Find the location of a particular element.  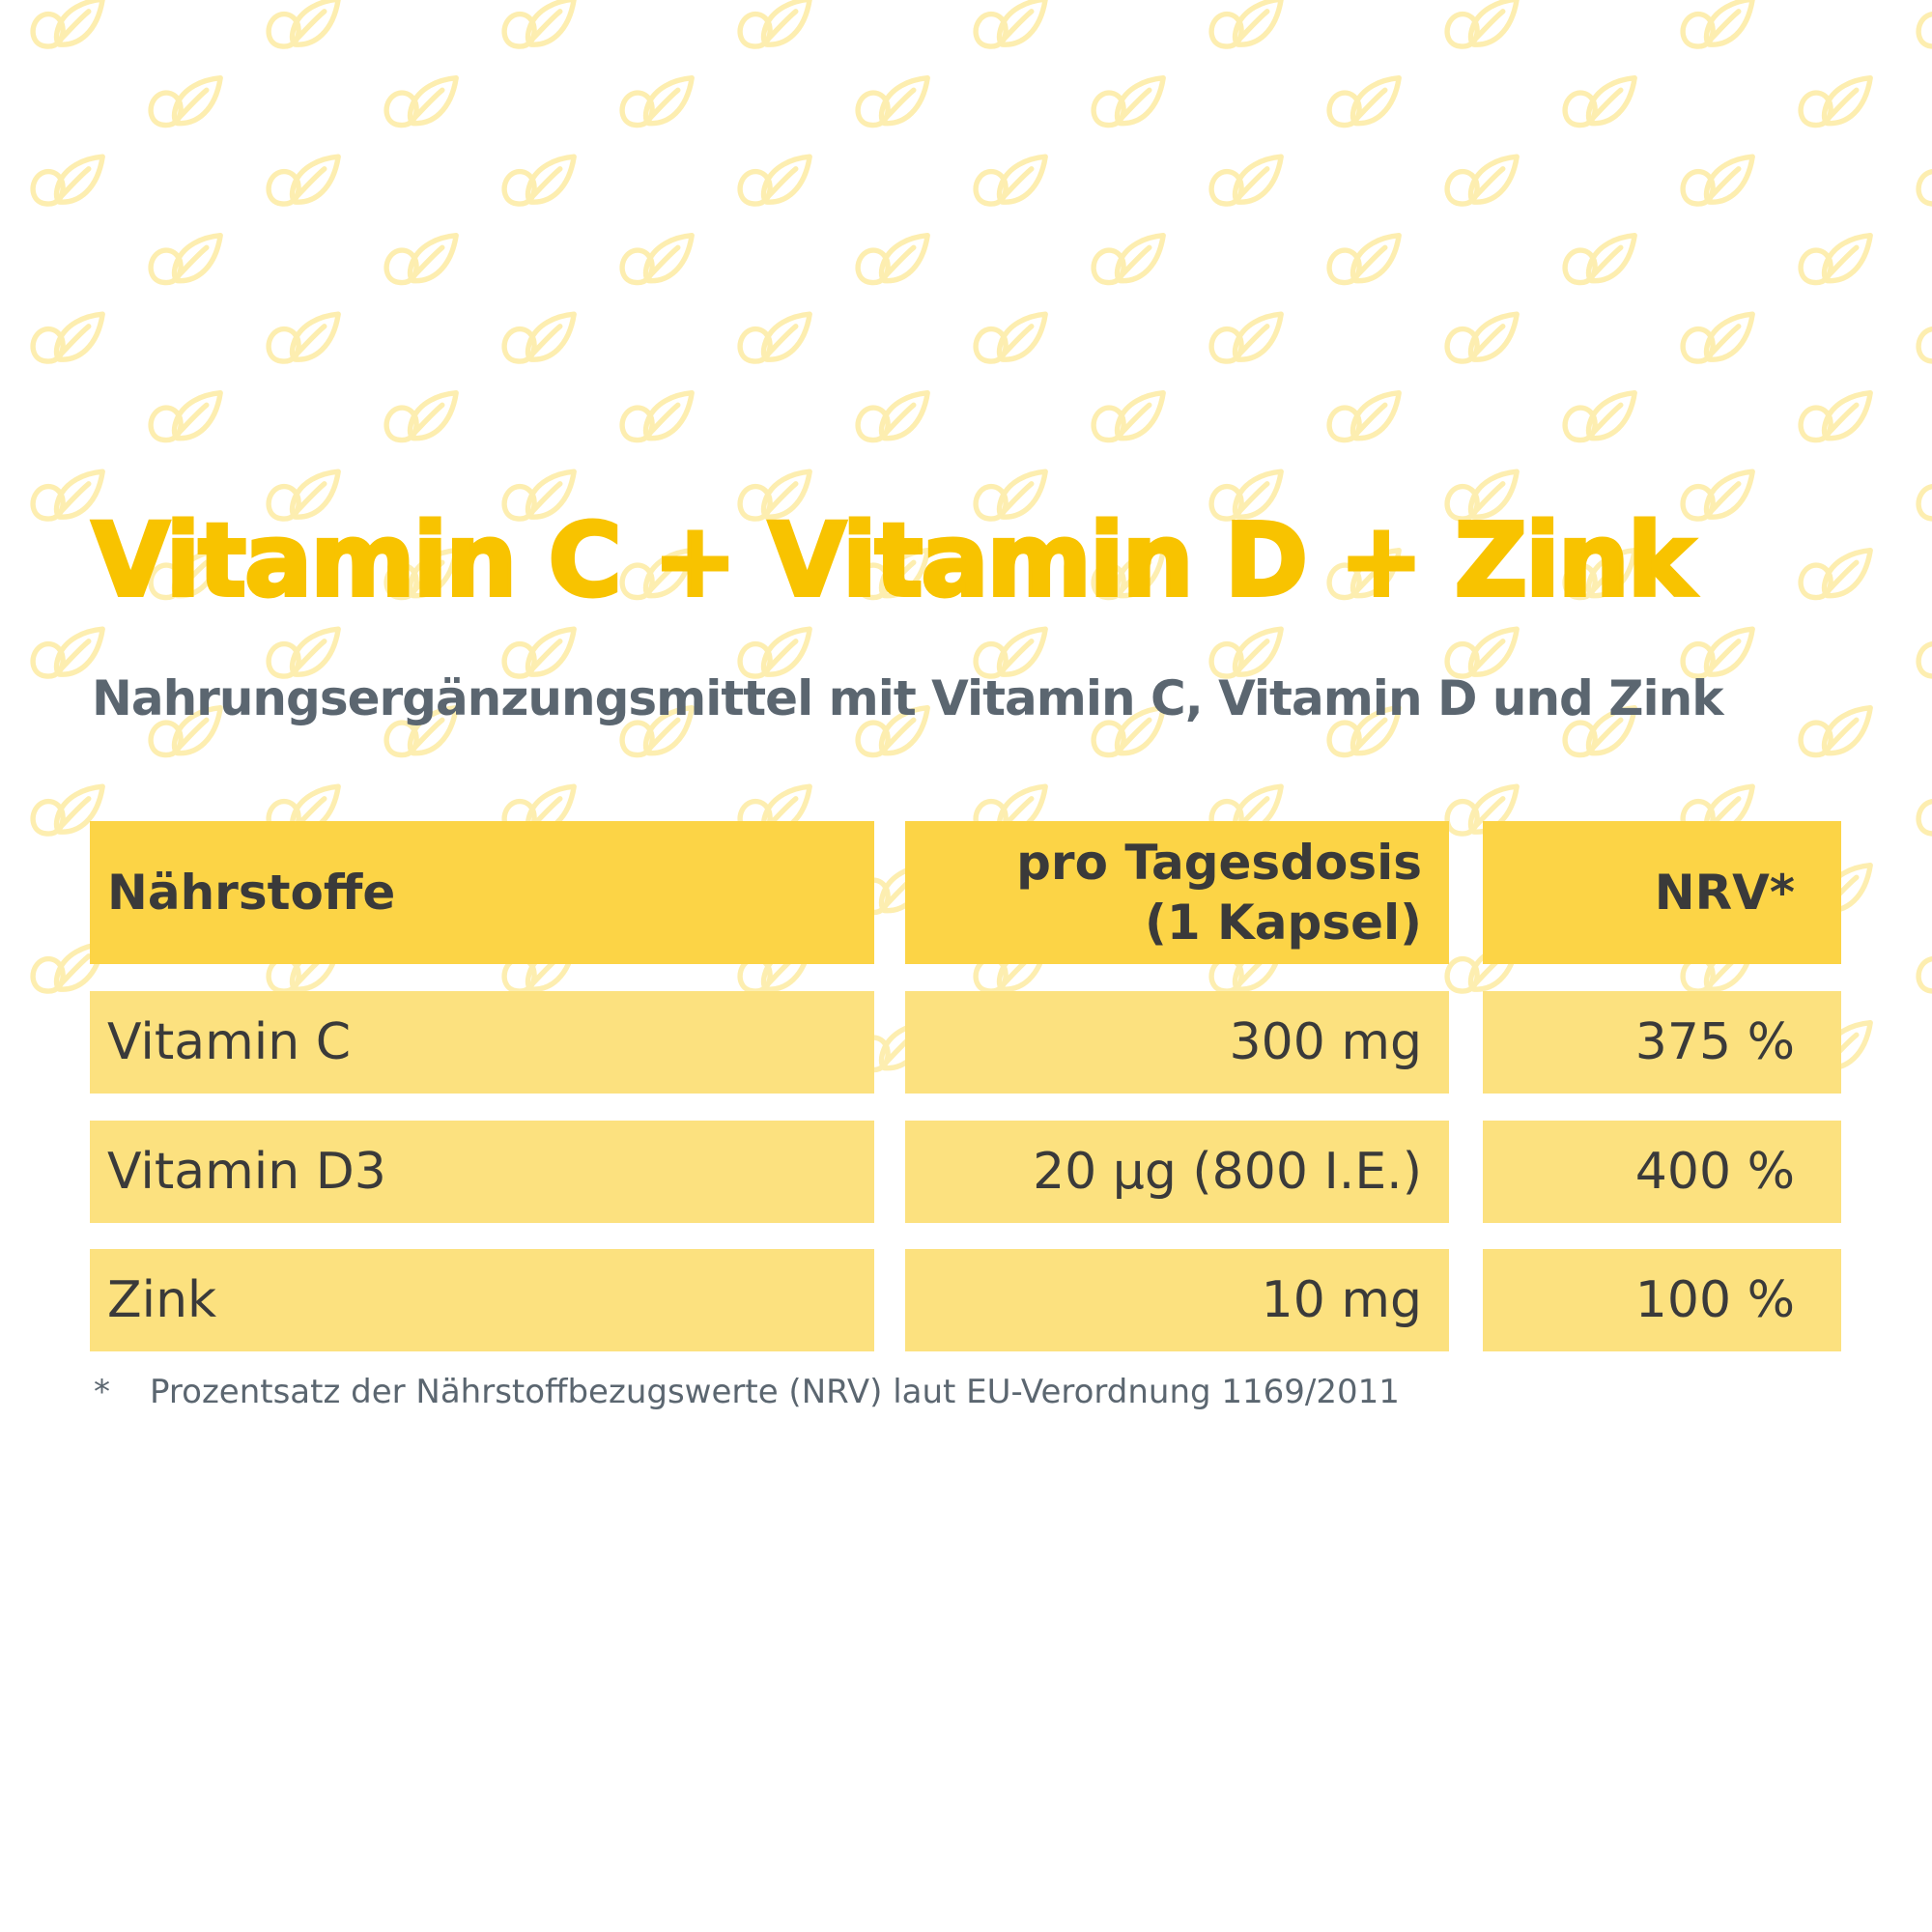

nutrient-name: Vitamin D3 is located at coordinates (246, 1172).